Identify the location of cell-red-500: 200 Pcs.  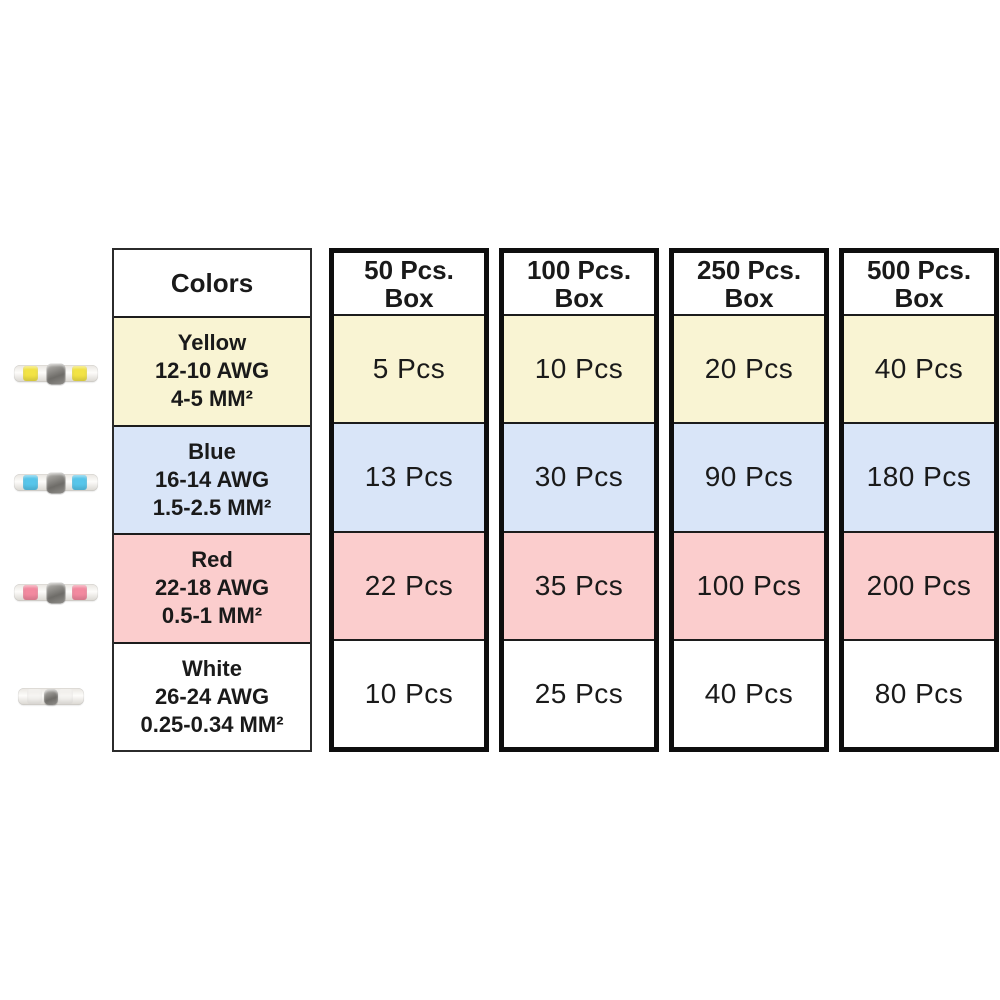
(919, 586).